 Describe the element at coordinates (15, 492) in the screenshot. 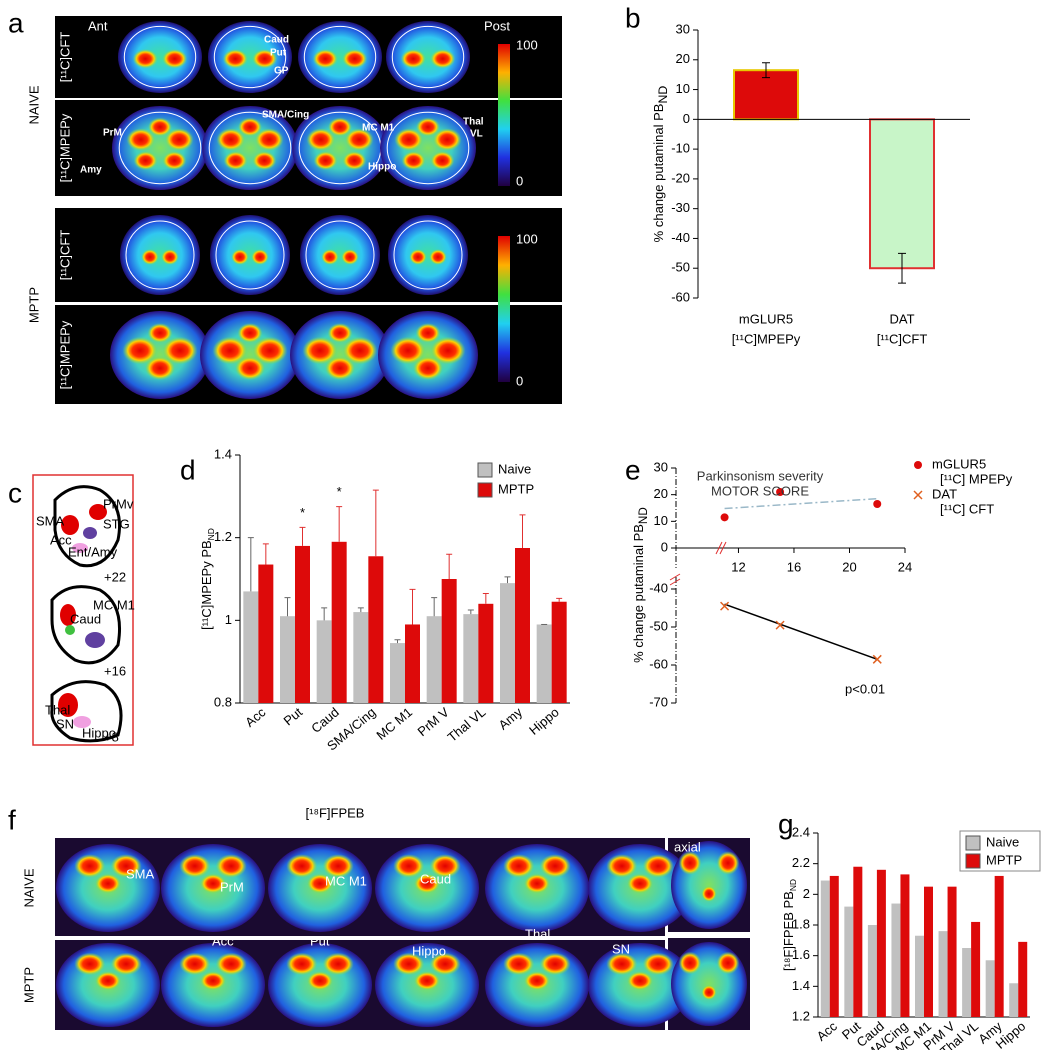

I see `panel-letter: c` at that location.